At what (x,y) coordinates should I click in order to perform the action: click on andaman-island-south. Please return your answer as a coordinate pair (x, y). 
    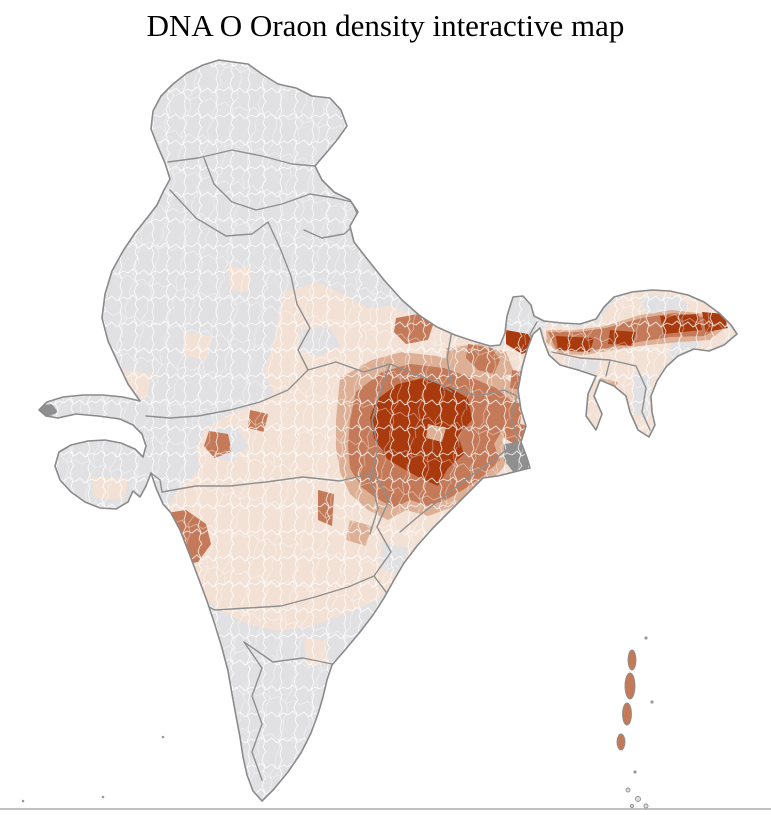
    Looking at the image, I should click on (627, 714).